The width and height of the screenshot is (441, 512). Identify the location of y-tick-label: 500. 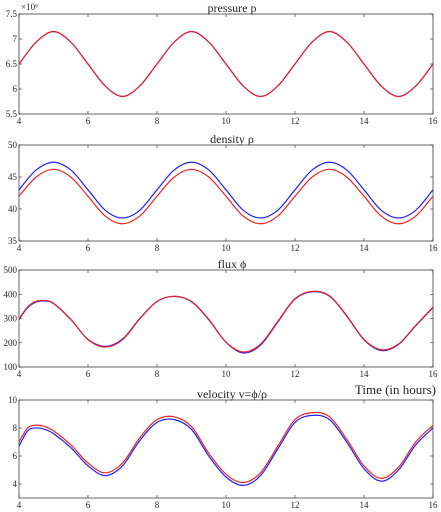
(11, 270).